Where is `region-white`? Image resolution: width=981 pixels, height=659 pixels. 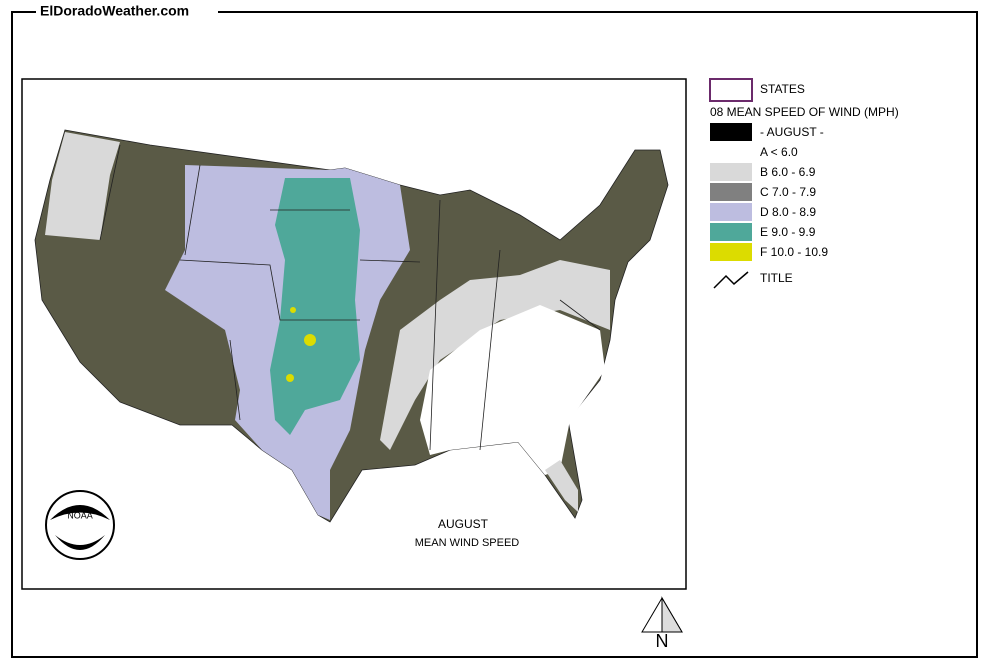
region-white is located at coordinates (512, 390).